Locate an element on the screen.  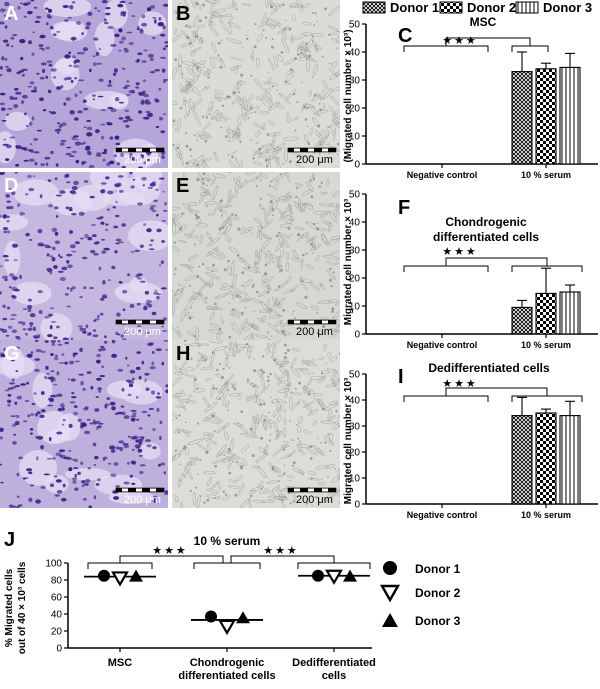
panel-j-significance-right: ★★★ is located at coordinates (281, 551).